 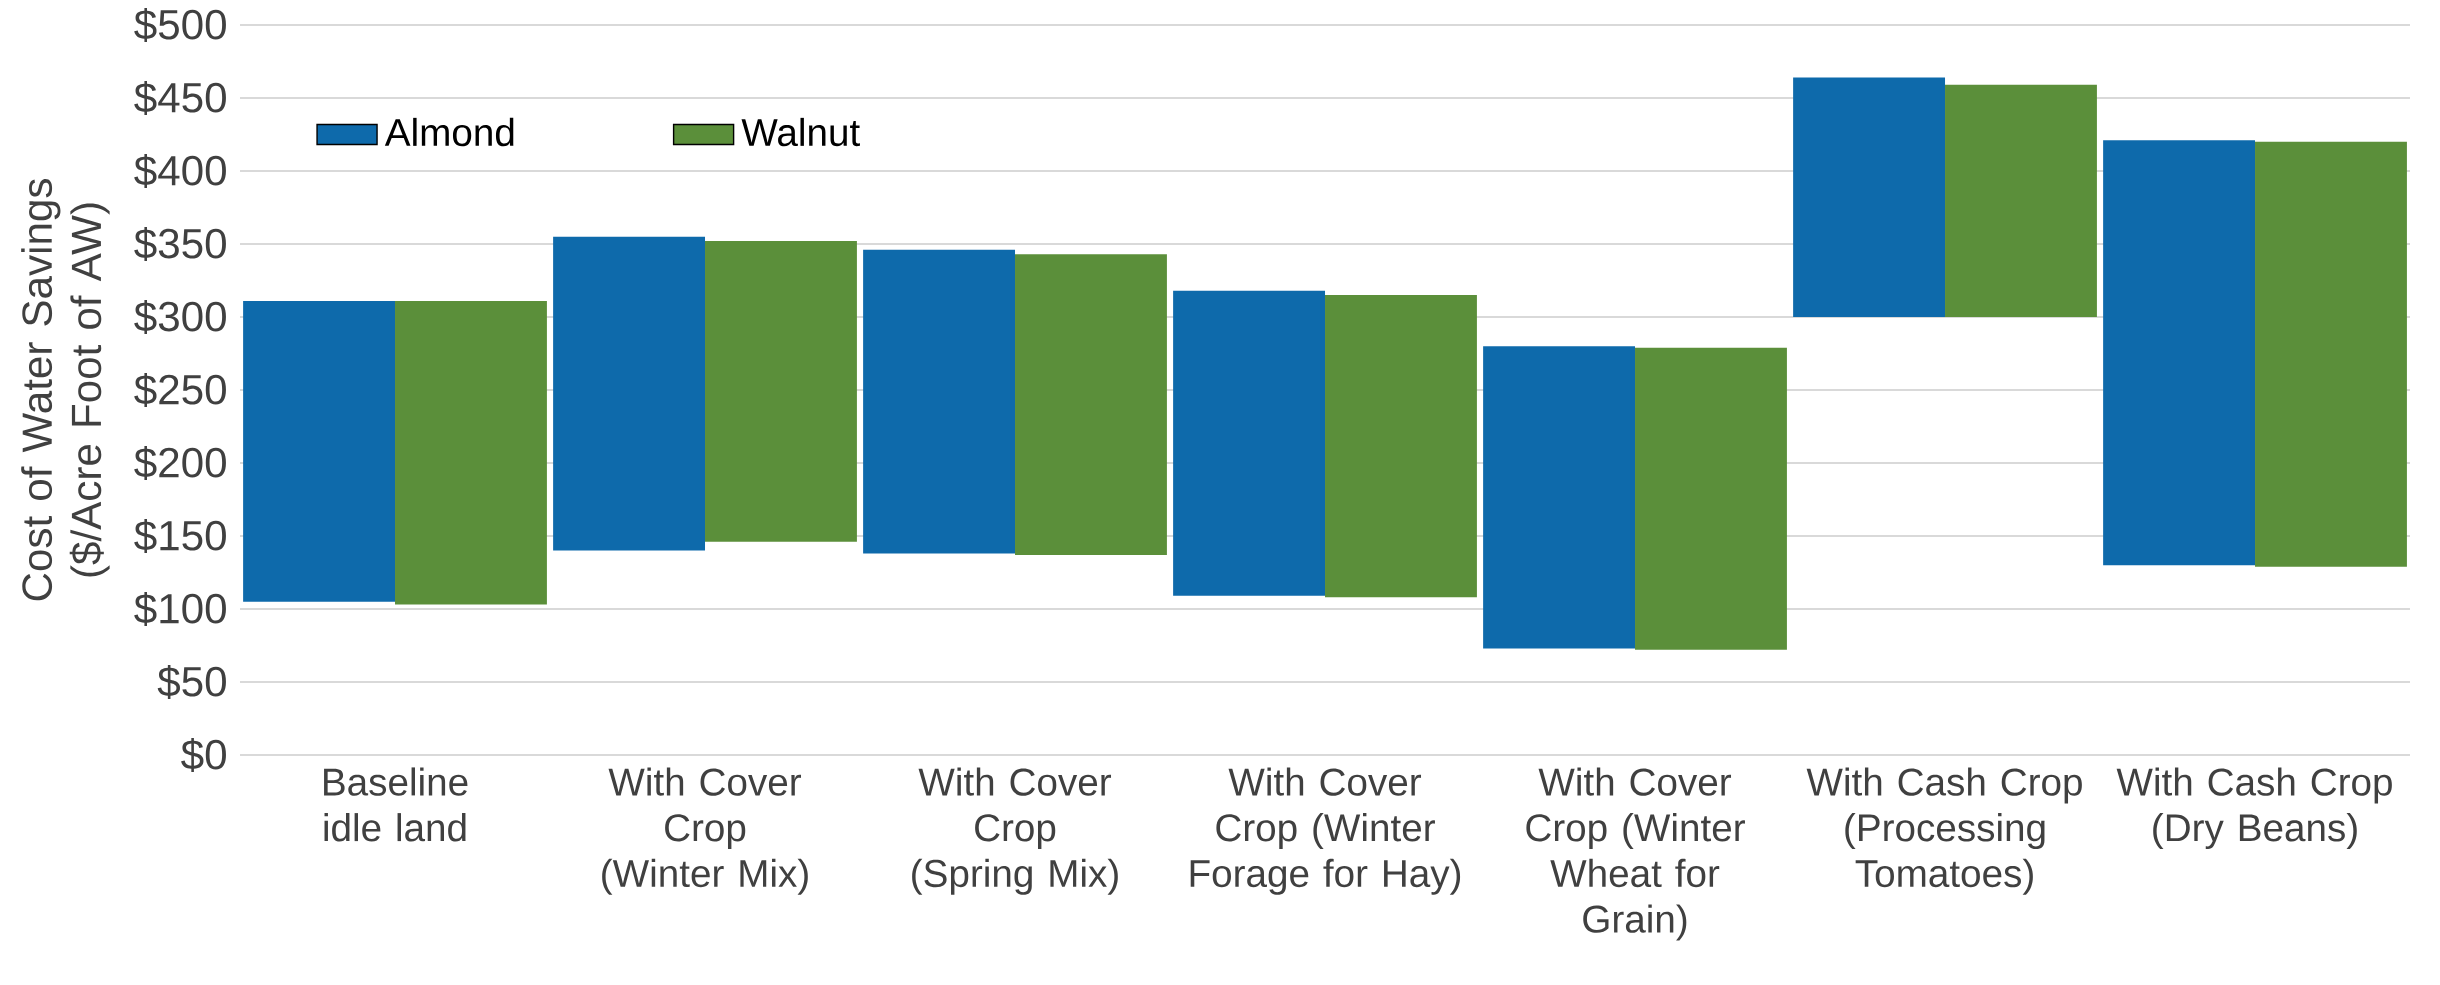 I want to click on y-tick-label: $250, so click(x=180, y=390).